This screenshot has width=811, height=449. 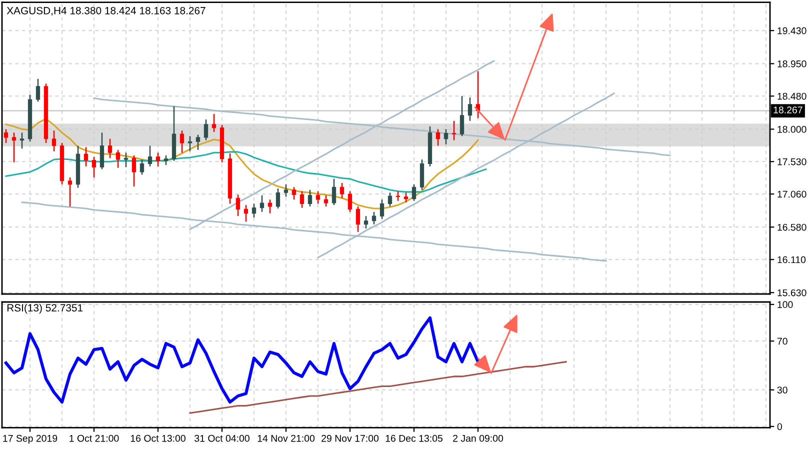 I want to click on y-tick-label: 30, so click(x=782, y=390).